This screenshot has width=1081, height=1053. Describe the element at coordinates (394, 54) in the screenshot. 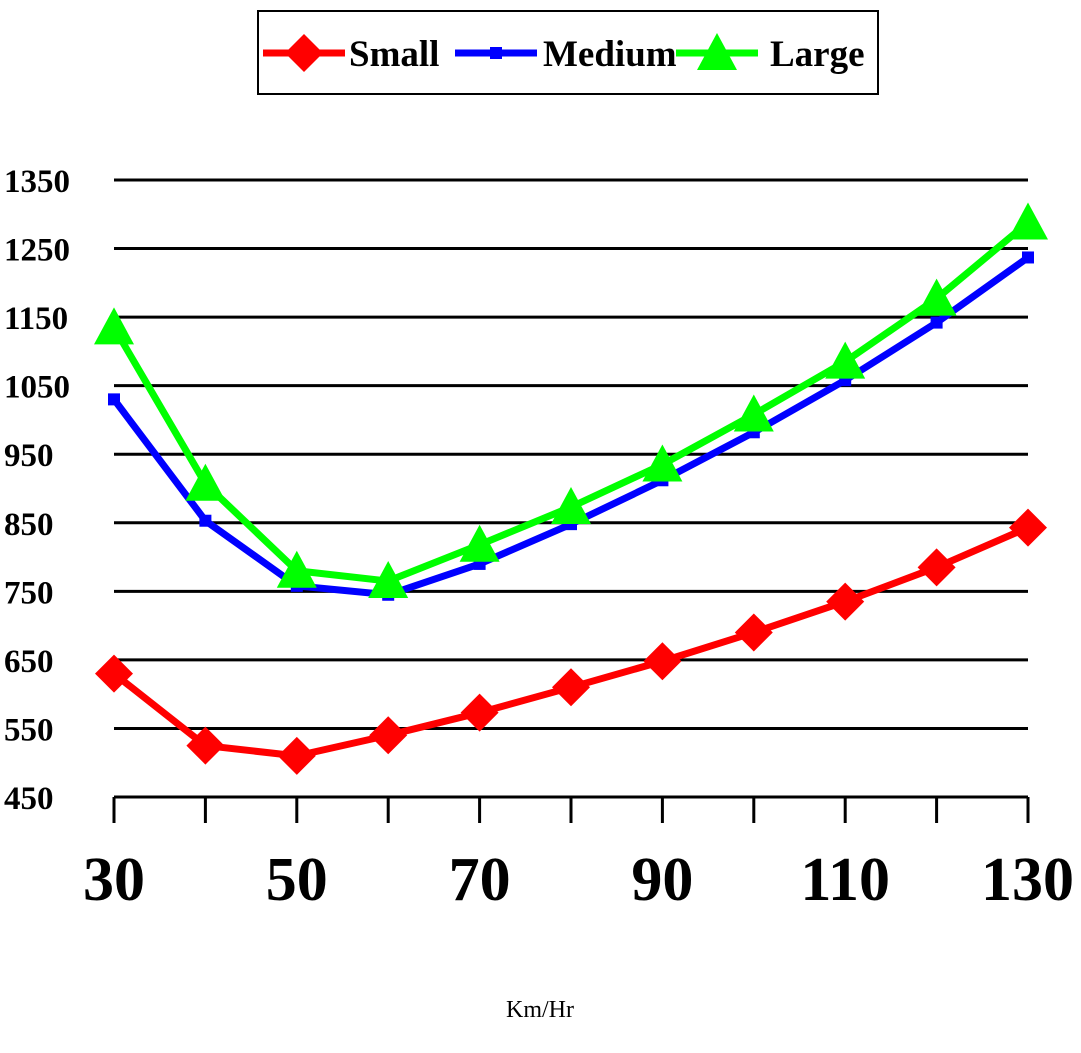

I see `legend-label-small: Small` at that location.